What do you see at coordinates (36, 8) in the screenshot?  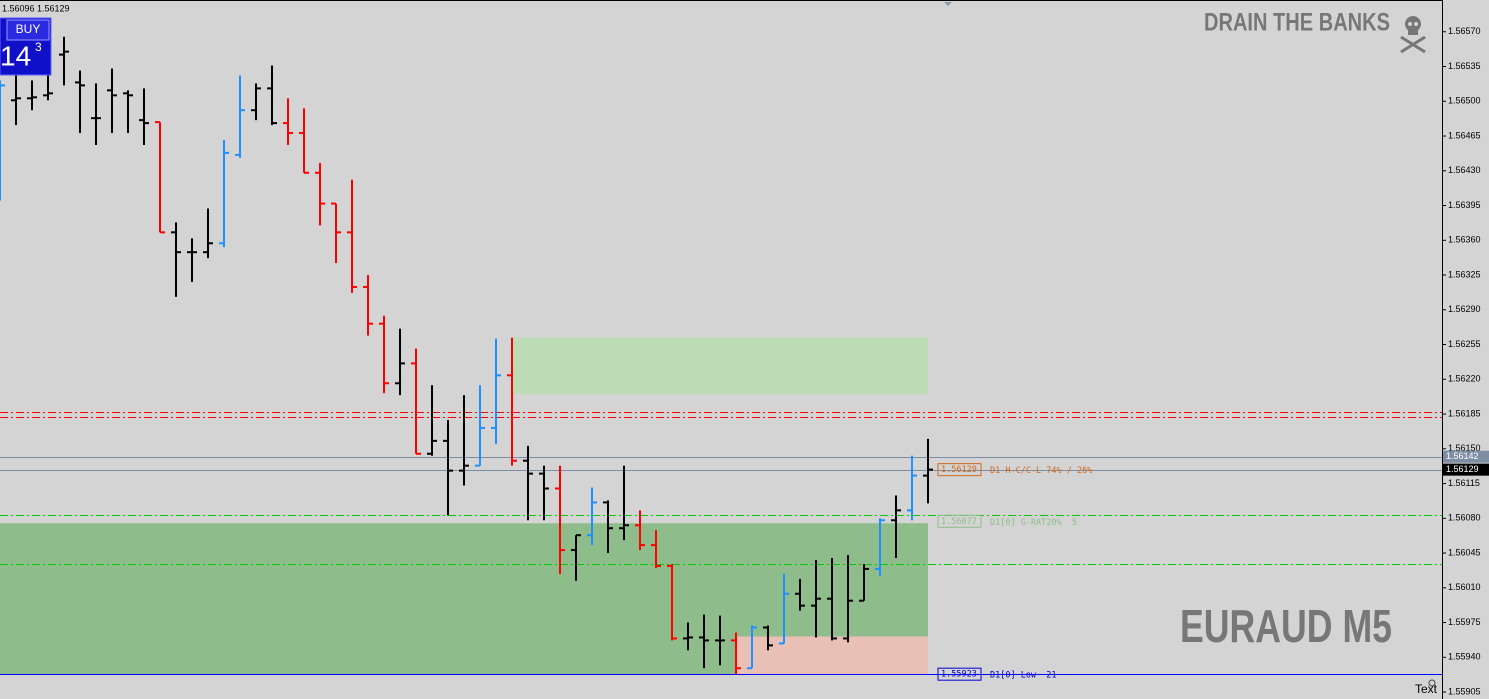 I see `header-prices: 1.56096 1.56129` at bounding box center [36, 8].